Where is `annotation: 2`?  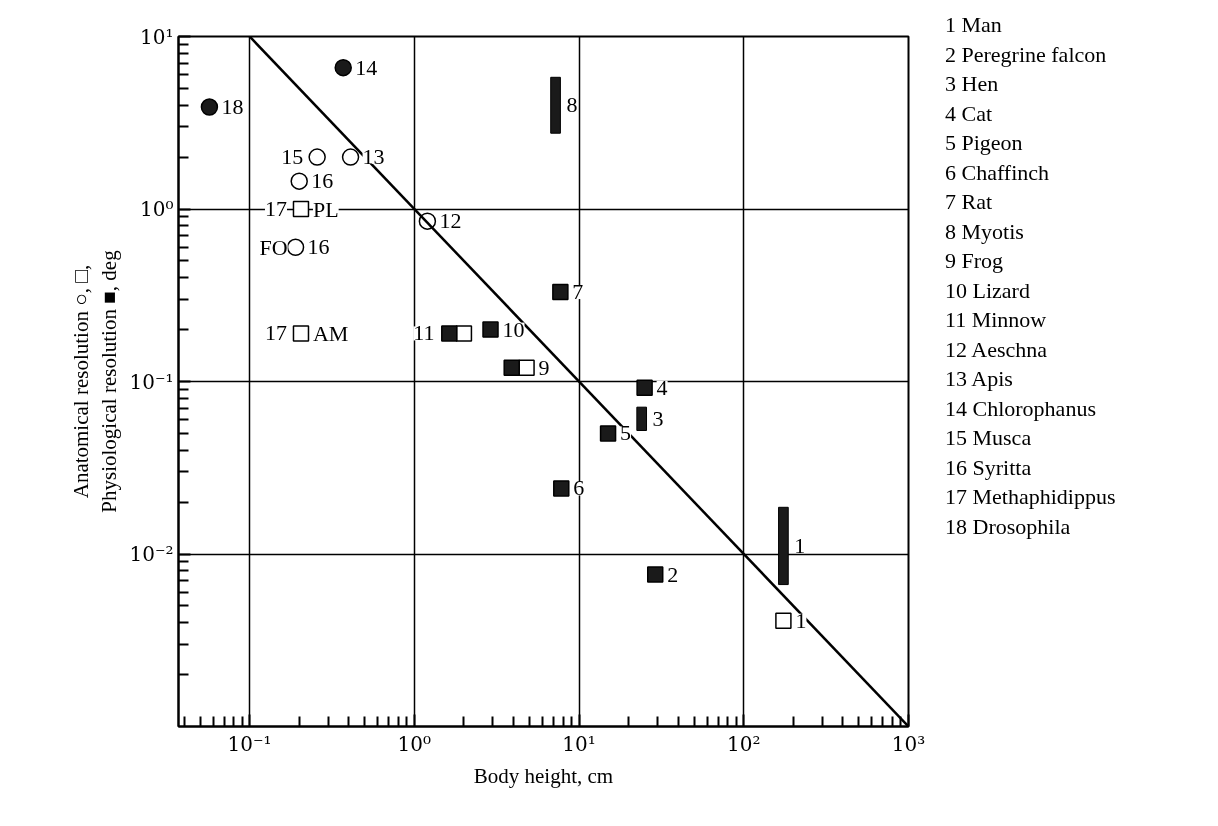
annotation: 2 is located at coordinates (673, 574).